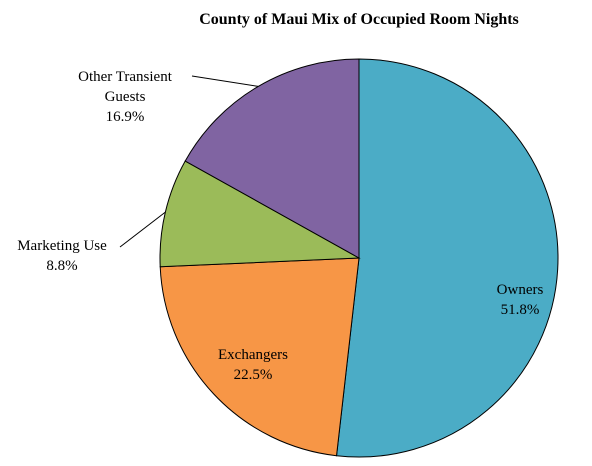 The height and width of the screenshot is (466, 592). Describe the element at coordinates (125, 117) in the screenshot. I see `value-label: 16.9%` at that location.